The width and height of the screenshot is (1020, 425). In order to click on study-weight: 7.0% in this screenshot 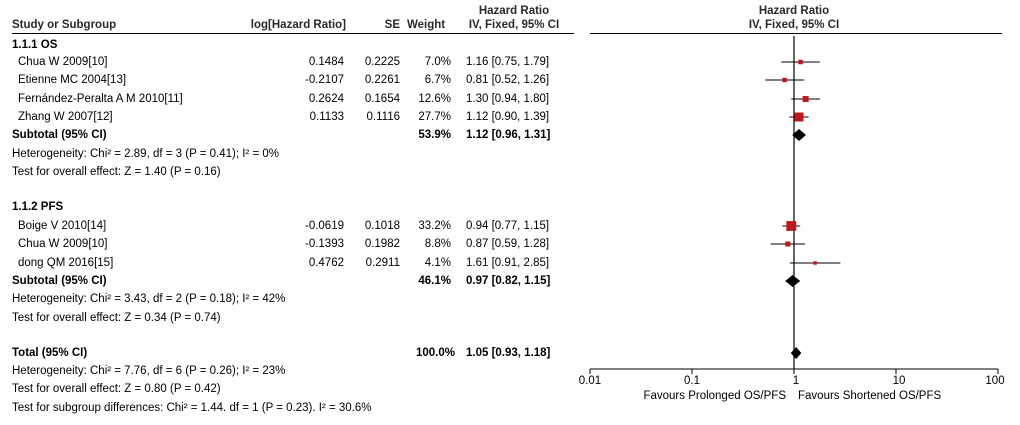, I will do `click(437, 62)`.